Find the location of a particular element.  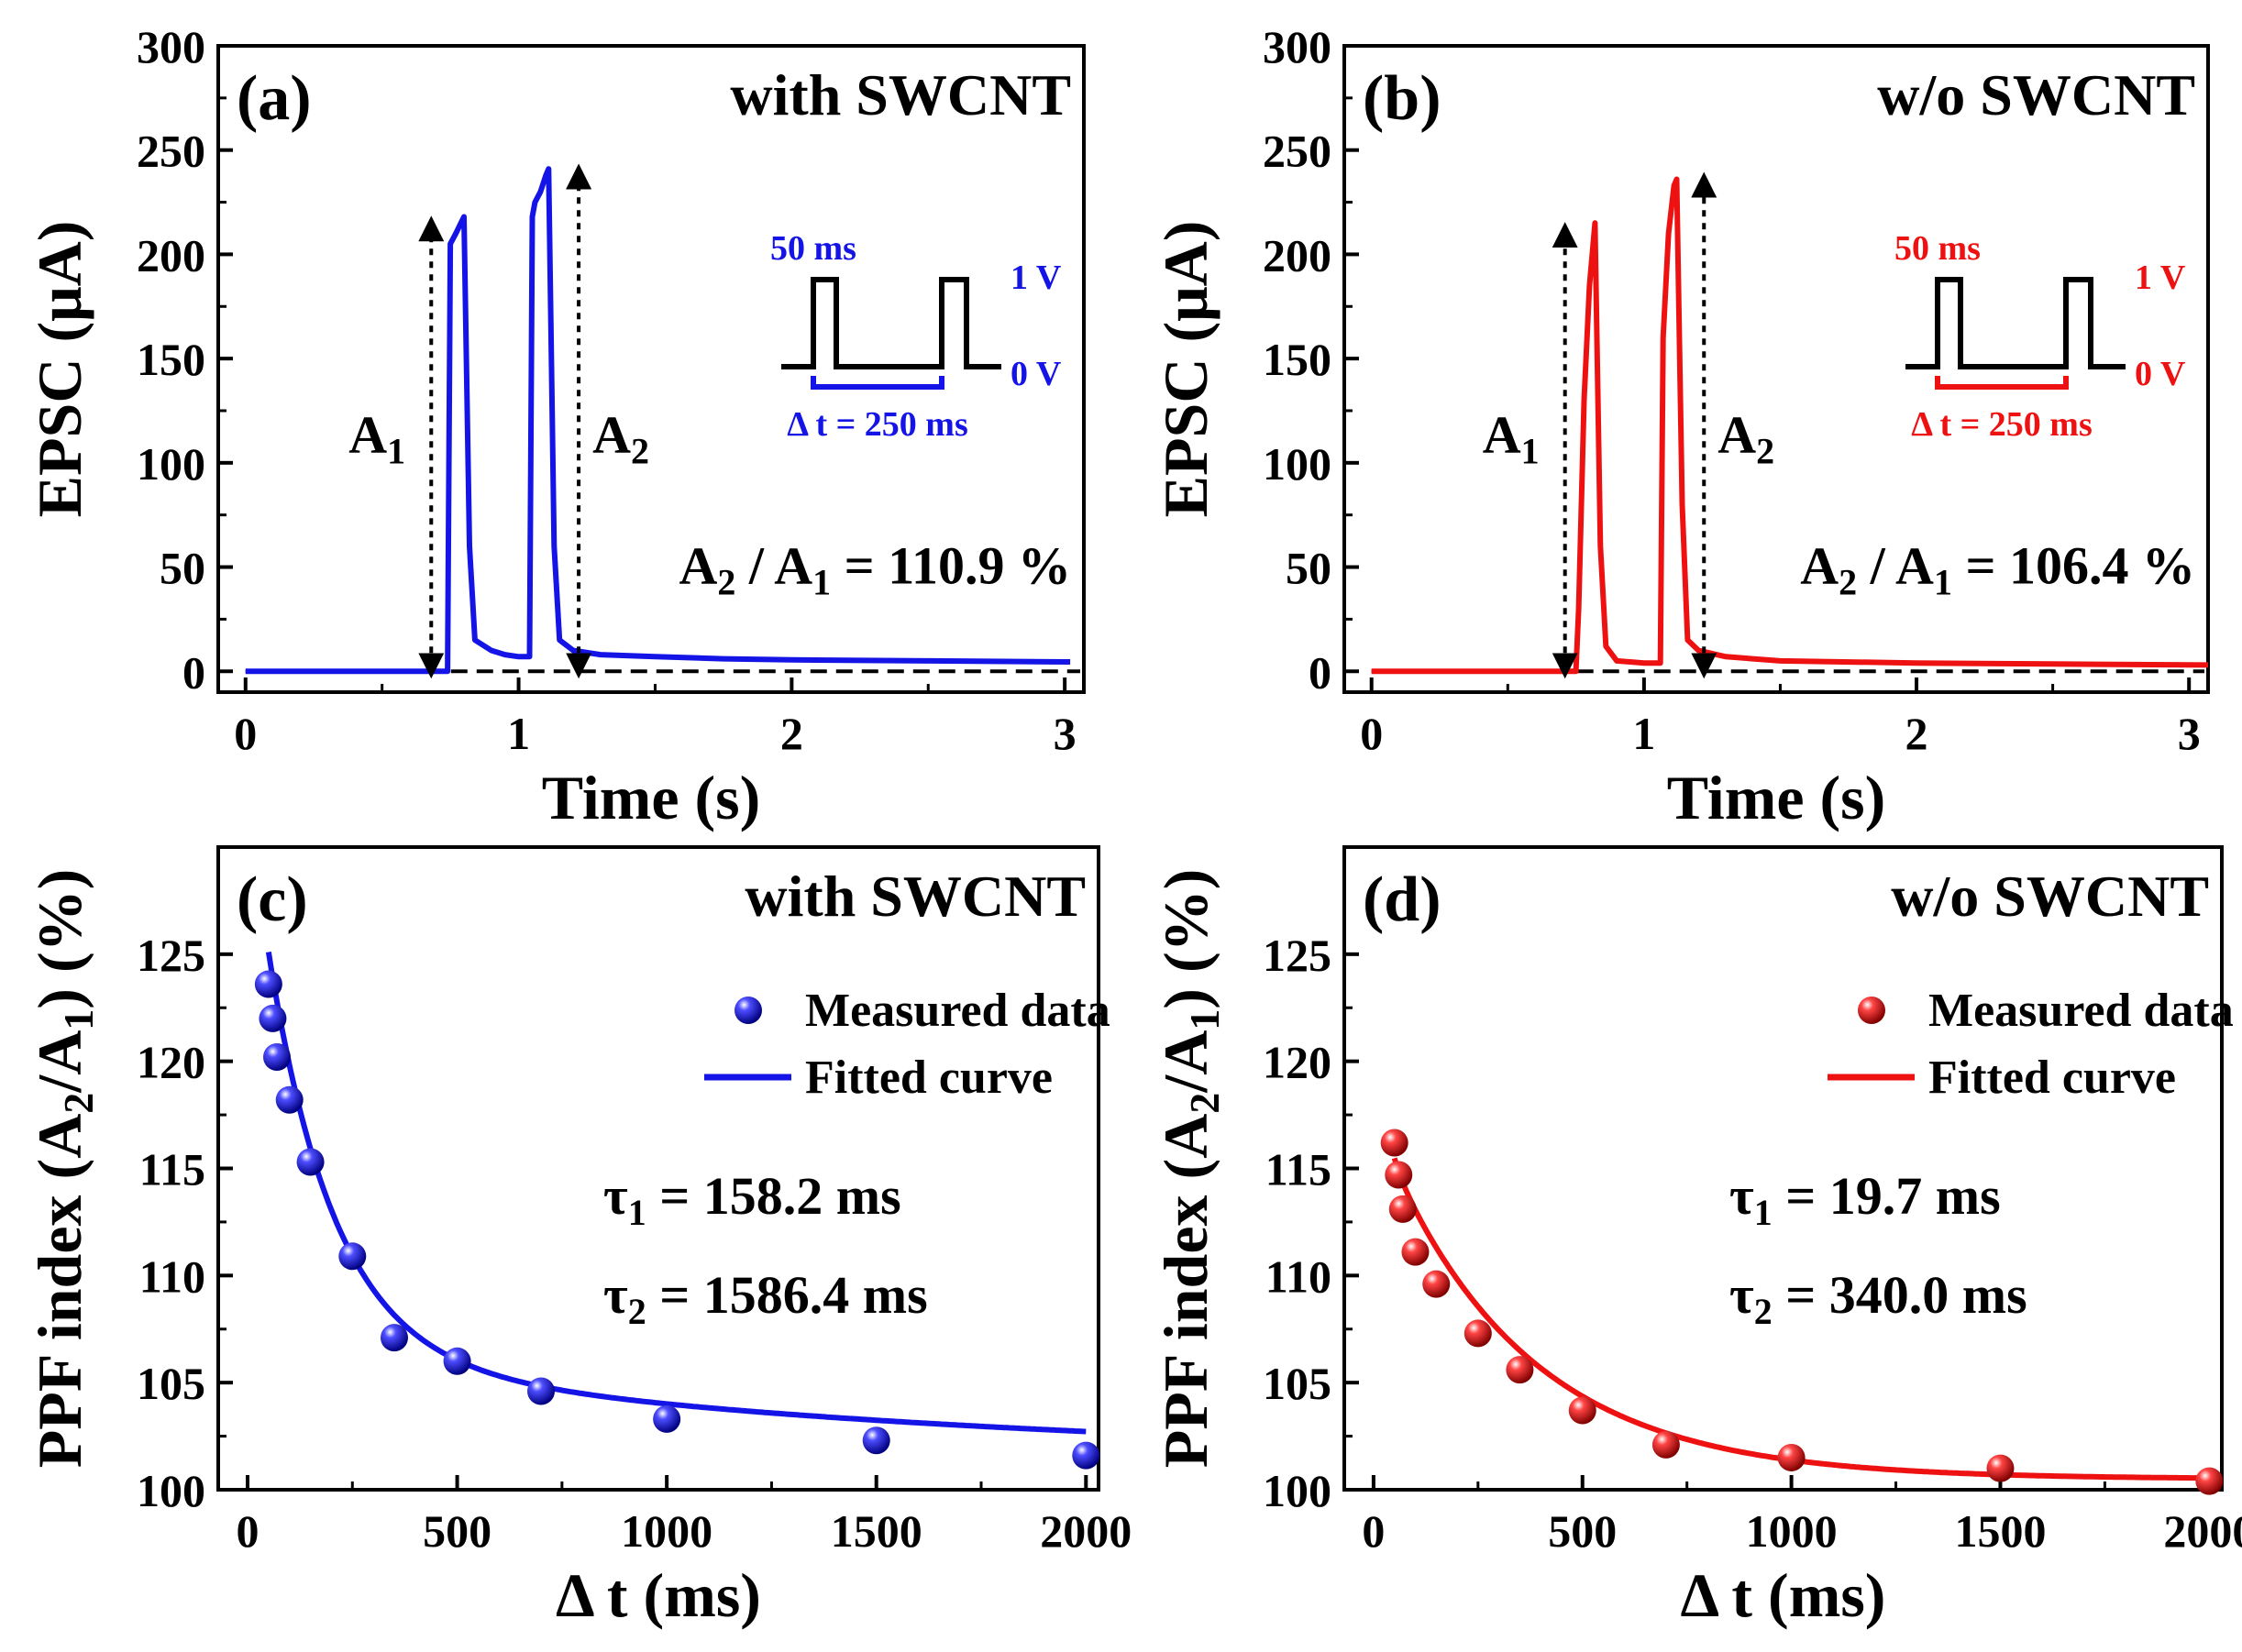

y-tick-label: 300 is located at coordinates (171, 46).